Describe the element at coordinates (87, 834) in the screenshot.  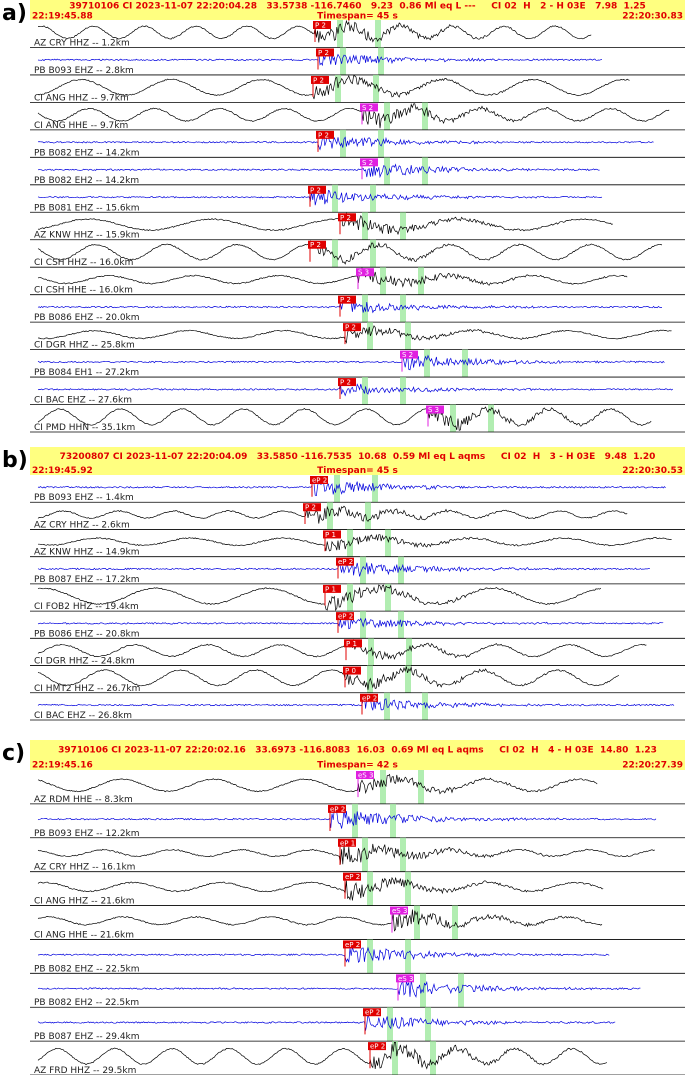
I see `trace-label: PB B093 EHZ -- 12.2km` at that location.